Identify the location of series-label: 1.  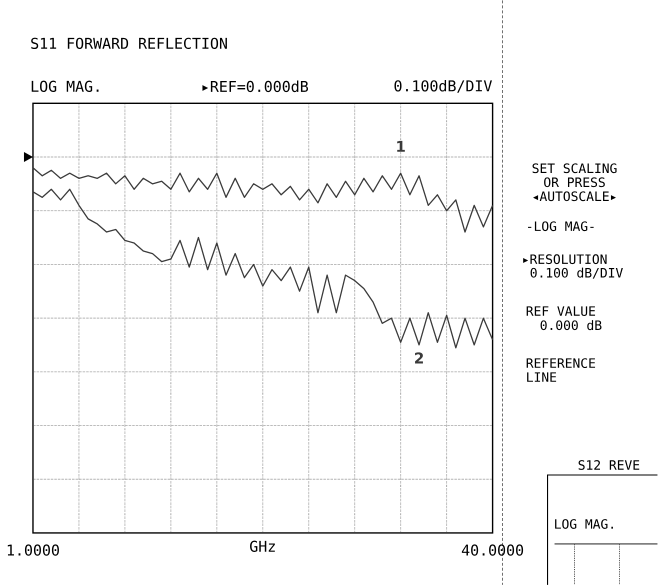
(401, 146).